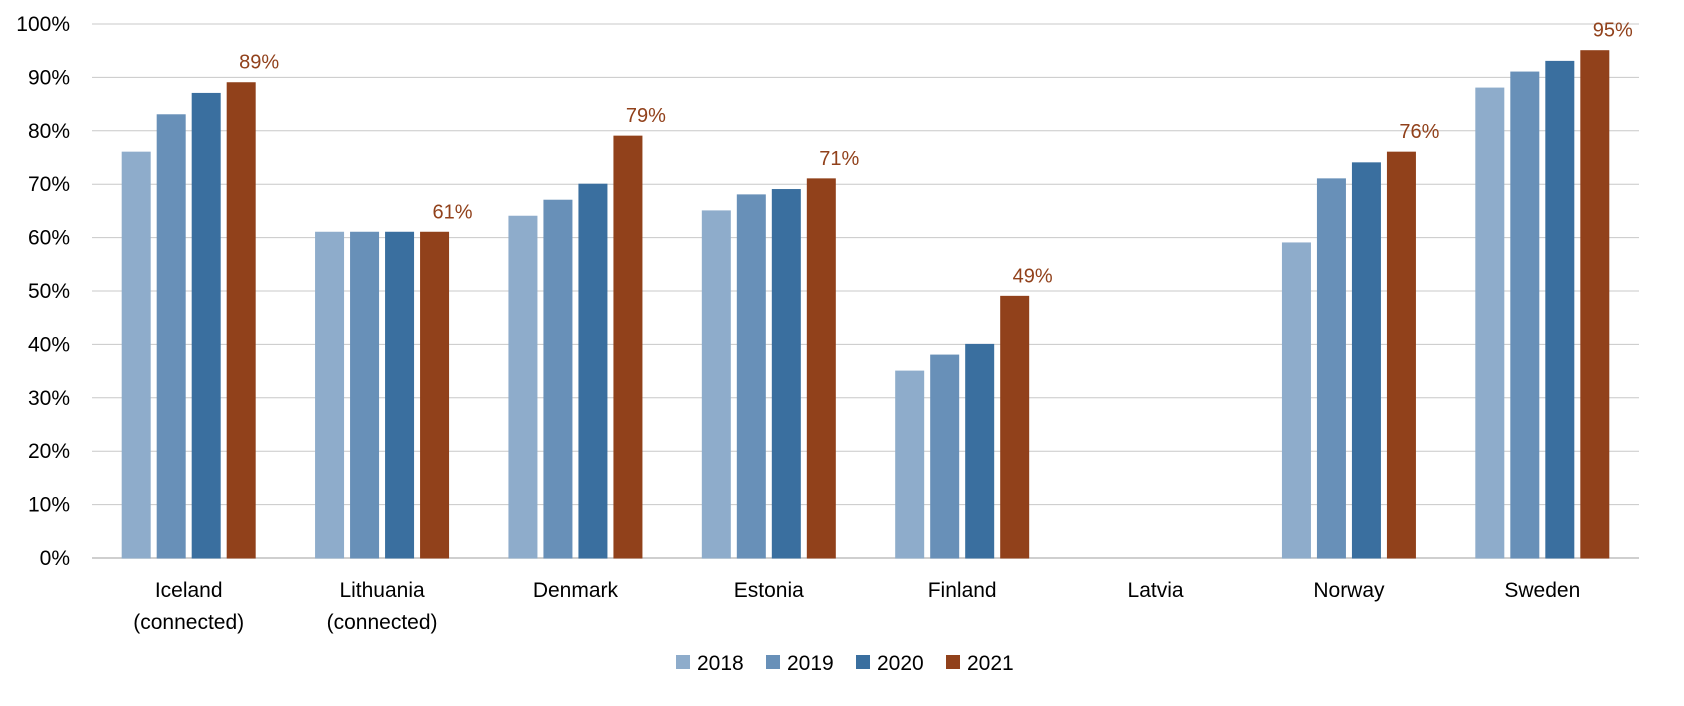 This screenshot has width=1684, height=706. Describe the element at coordinates (845, 663) in the screenshot. I see `legend: 2018 2019 2020 2021` at that location.